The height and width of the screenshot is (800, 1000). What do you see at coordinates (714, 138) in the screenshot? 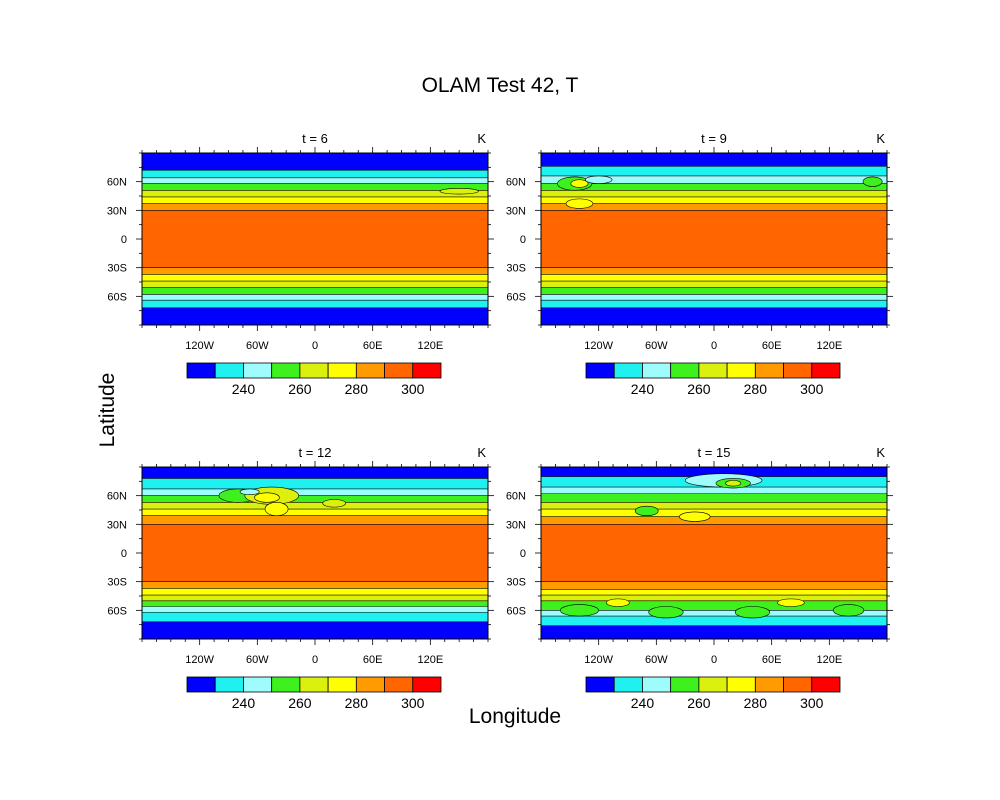
I see `panel-title: t = 9` at bounding box center [714, 138].